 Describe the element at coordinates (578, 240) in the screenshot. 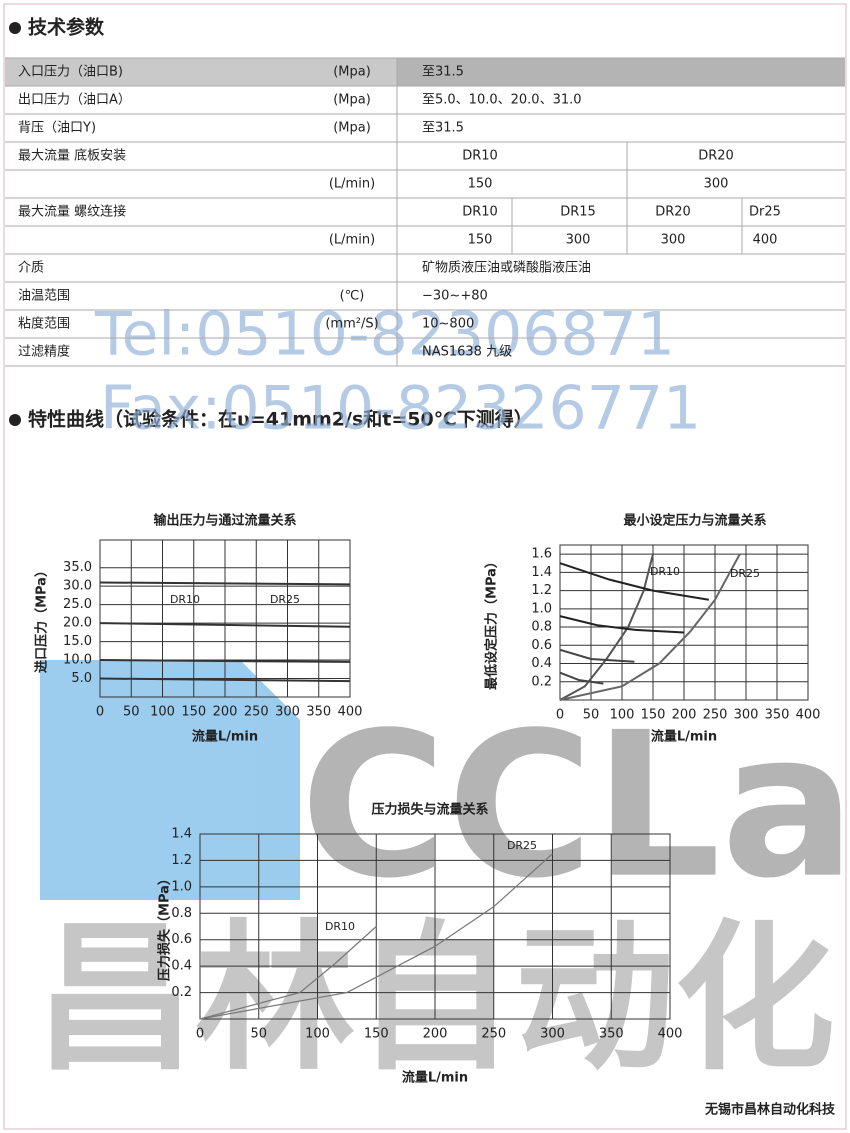

I see `cell: 300` at that location.